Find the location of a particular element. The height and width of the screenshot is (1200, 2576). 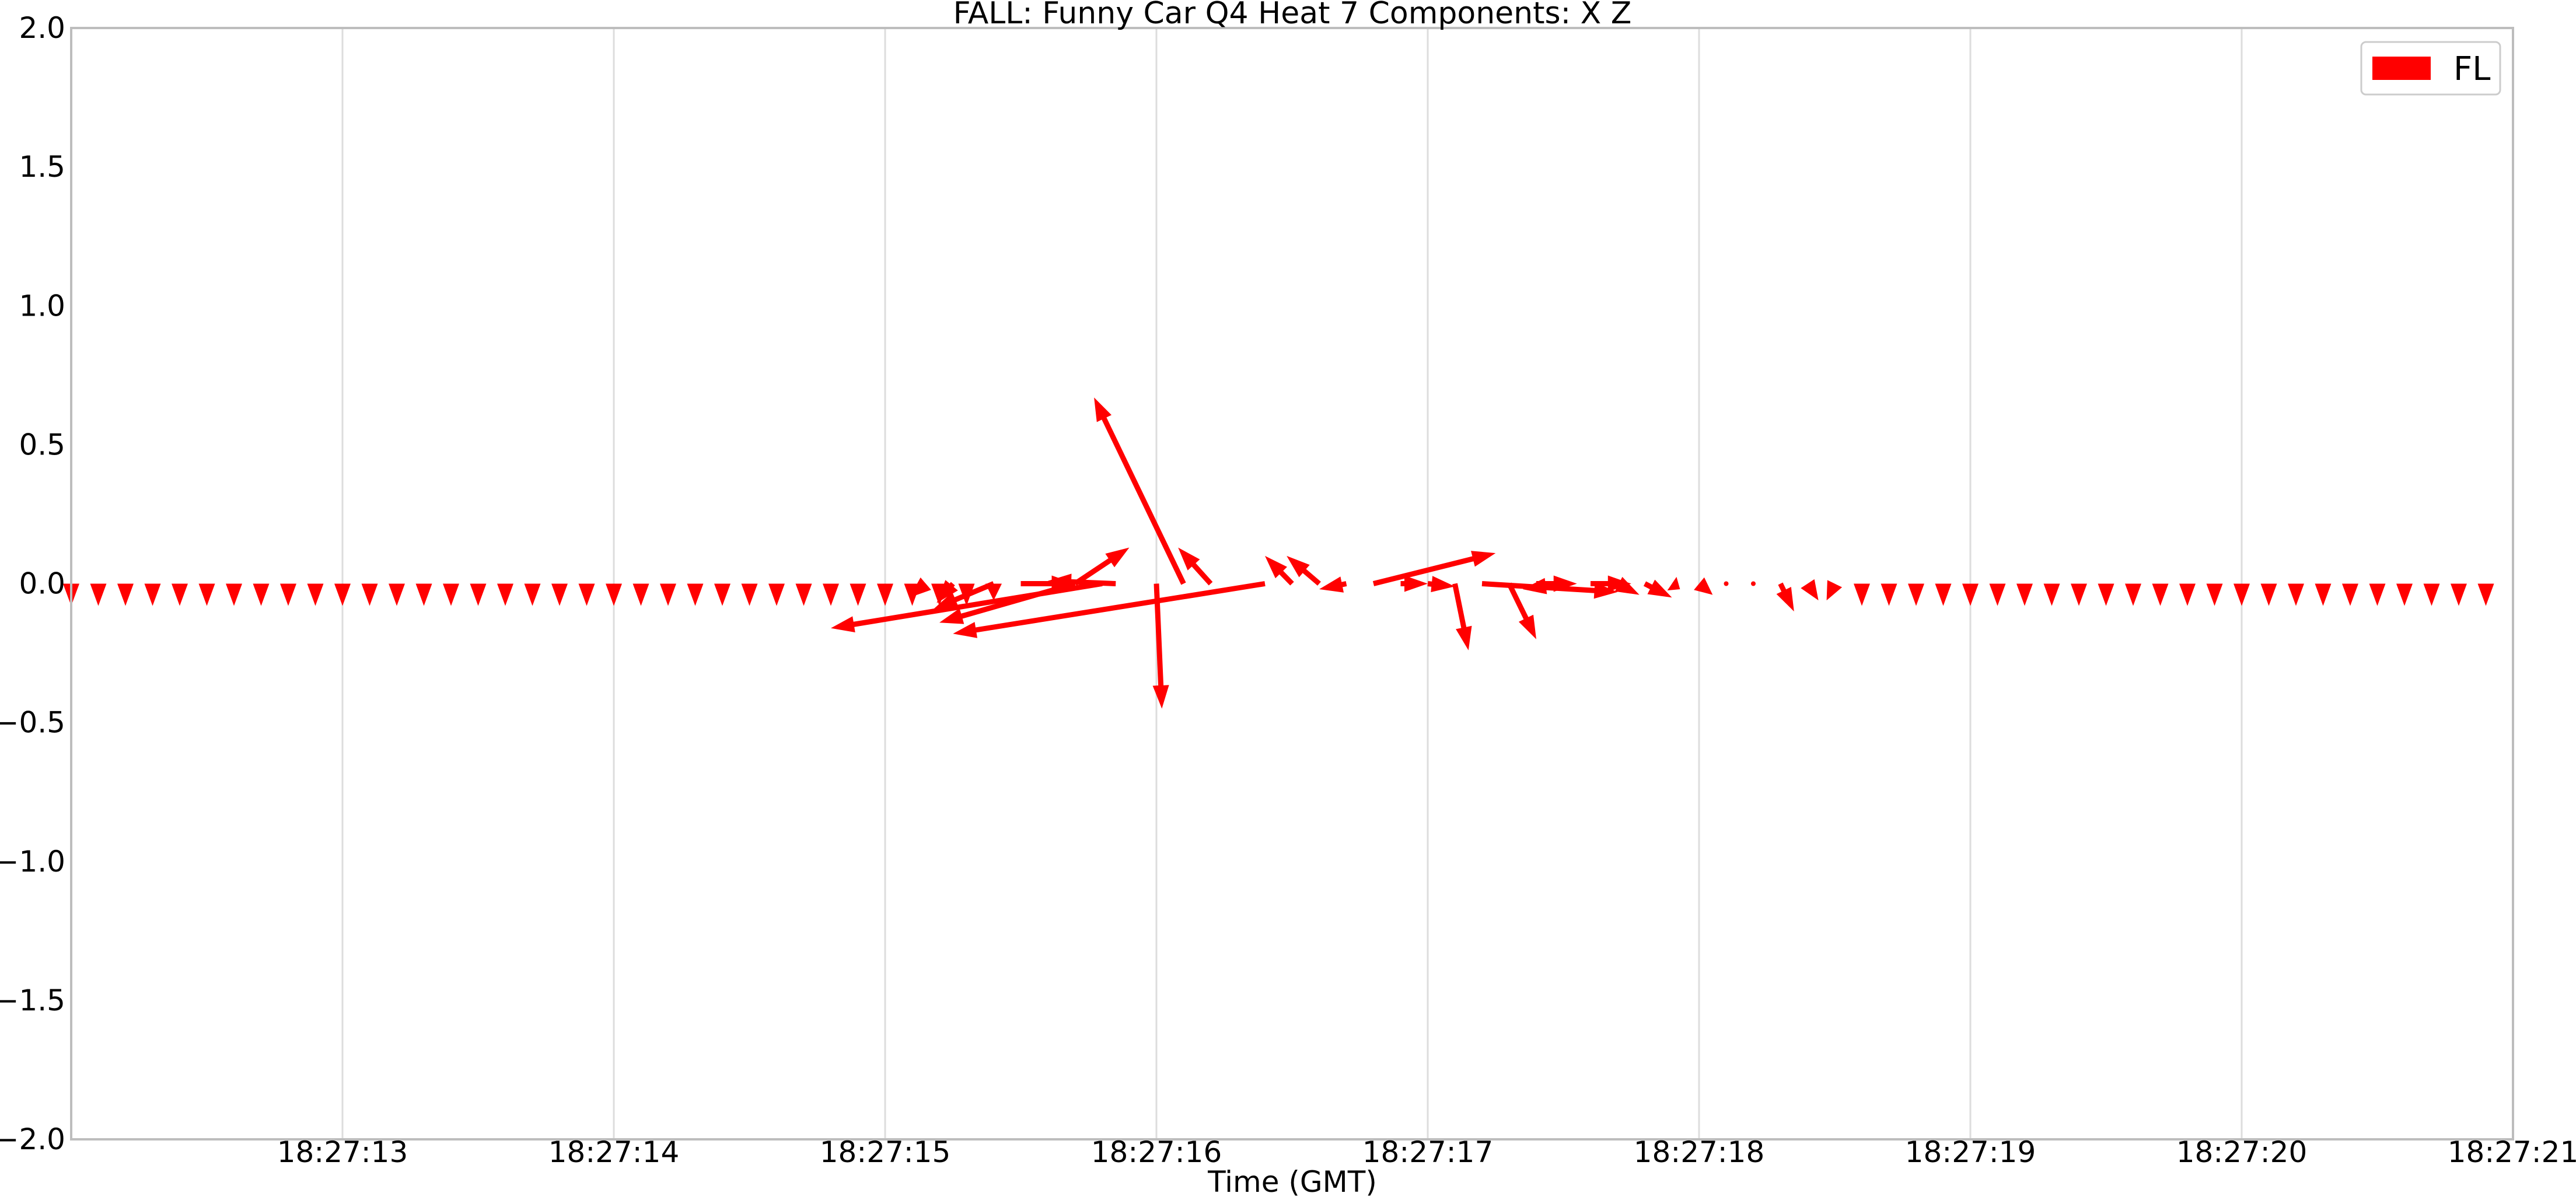

y-axis-ticks: 2.0 1.5 1.0 0.5 0.0 −0.5 −1.0 −1.5 −2.0 is located at coordinates (32, 583).